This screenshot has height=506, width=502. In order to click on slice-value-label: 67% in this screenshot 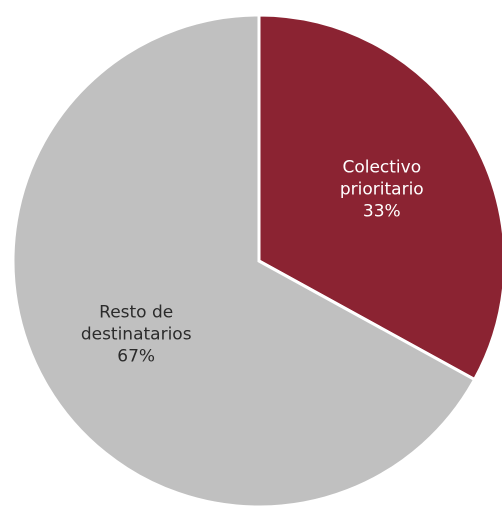, I will do `click(136, 357)`.